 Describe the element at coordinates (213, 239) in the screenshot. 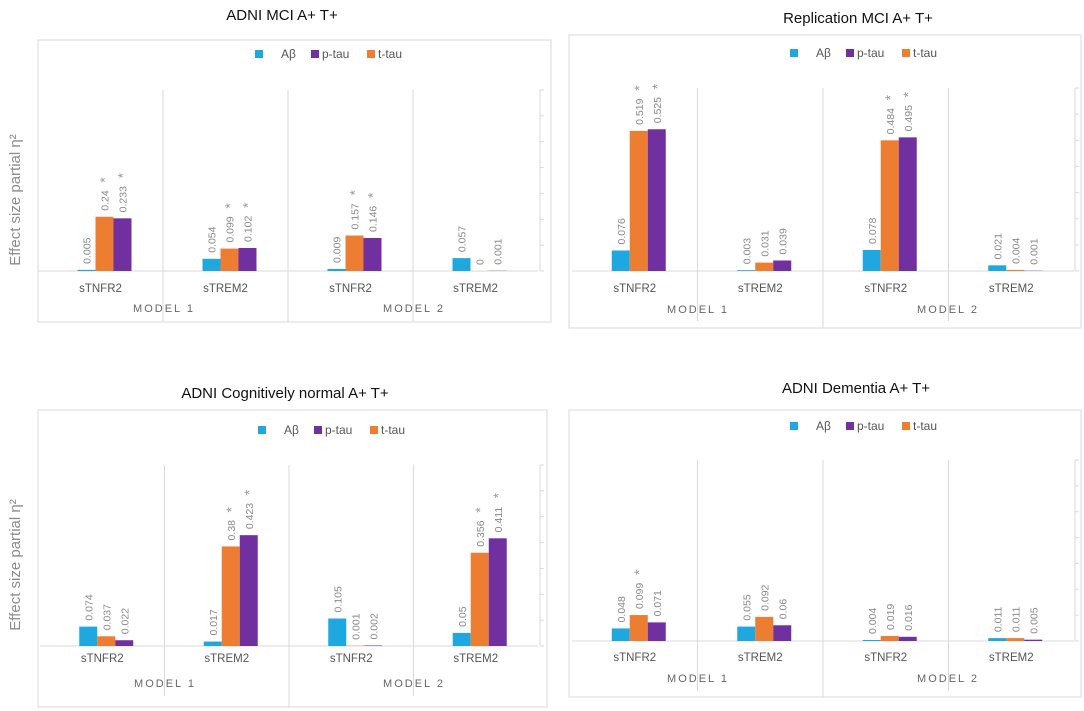

I see `data-label: 0.054` at that location.